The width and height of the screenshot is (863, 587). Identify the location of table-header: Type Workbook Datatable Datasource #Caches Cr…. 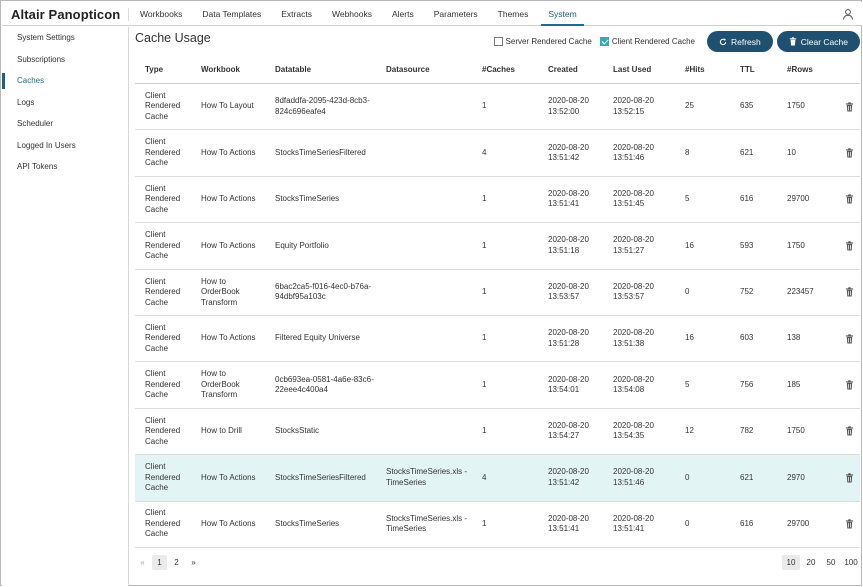
(497, 70).